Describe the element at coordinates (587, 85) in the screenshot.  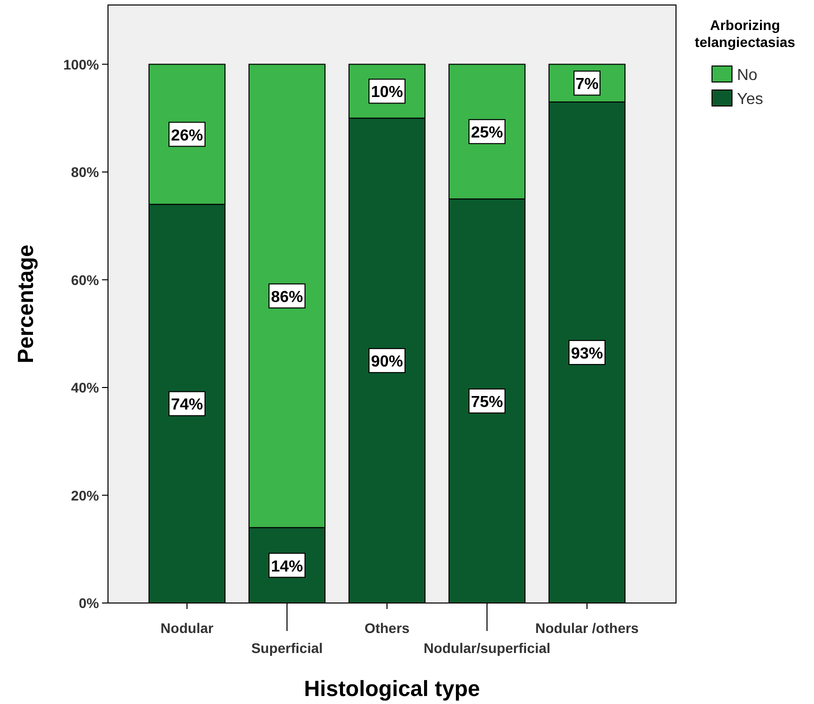
I see `data-label: 7%` at that location.